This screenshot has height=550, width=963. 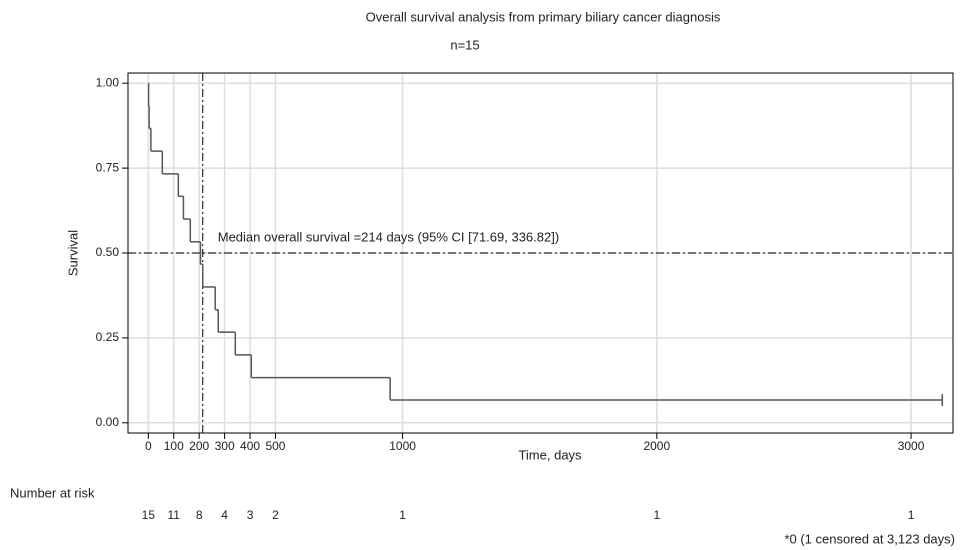 I want to click on x-tick-label: 500, so click(x=275, y=446).